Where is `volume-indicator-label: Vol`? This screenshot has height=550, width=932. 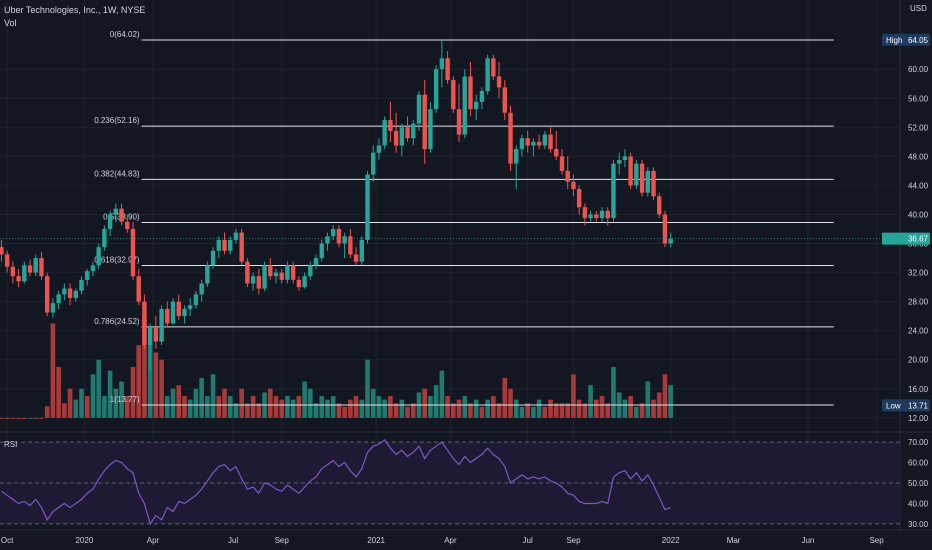 volume-indicator-label: Vol is located at coordinates (10, 23).